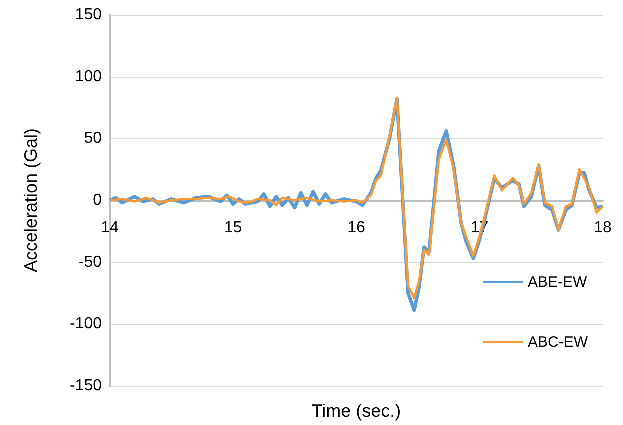  What do you see at coordinates (88, 77) in the screenshot?
I see `y-tick-label: 100` at bounding box center [88, 77].